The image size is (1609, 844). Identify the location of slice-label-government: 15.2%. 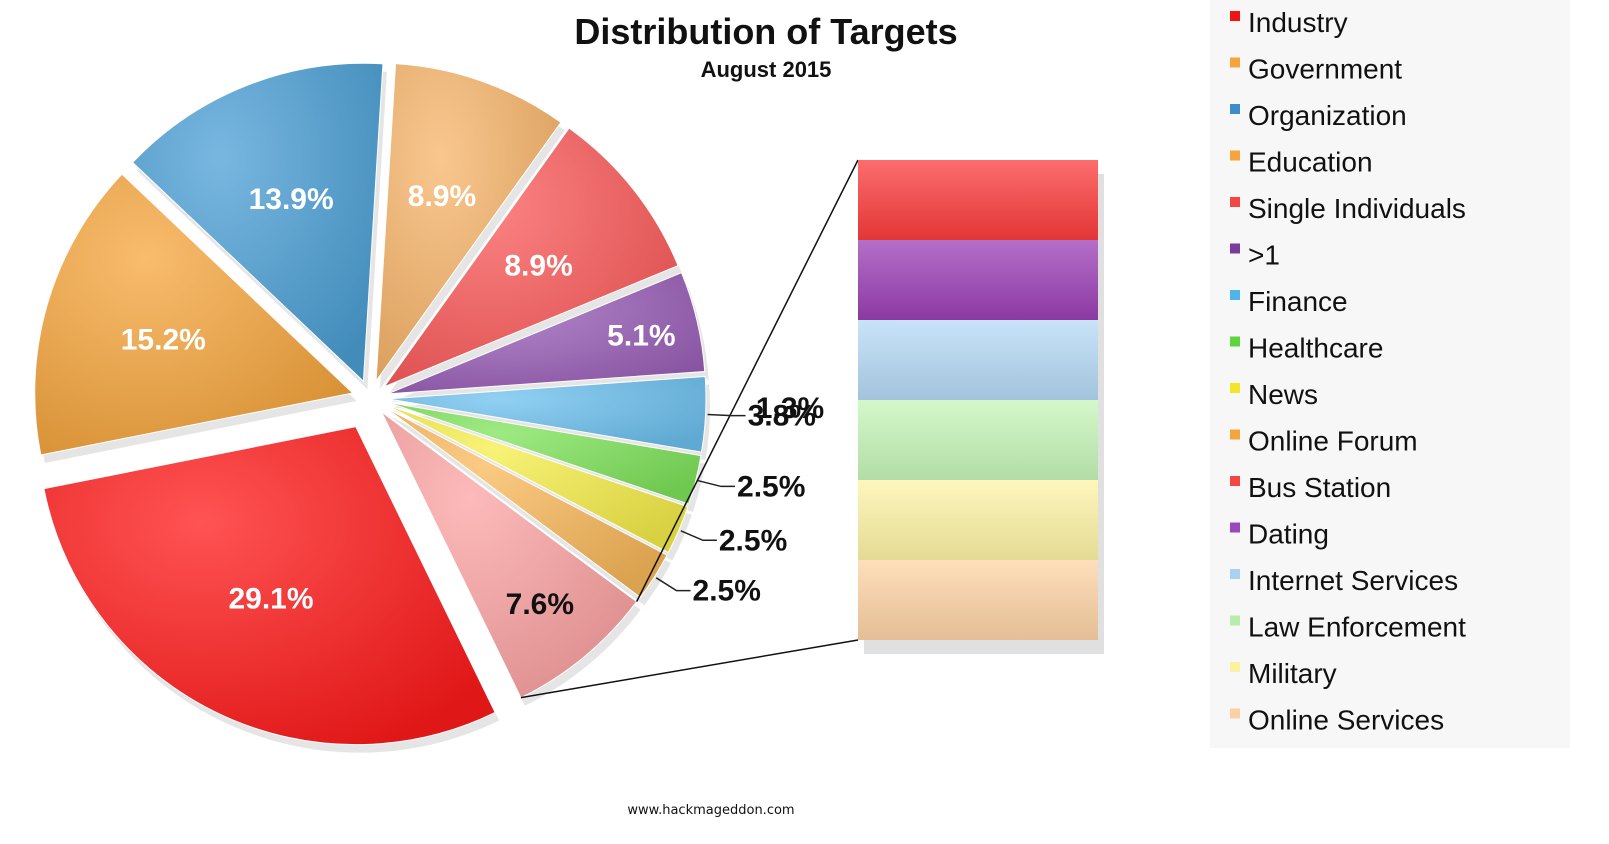
(163, 339).